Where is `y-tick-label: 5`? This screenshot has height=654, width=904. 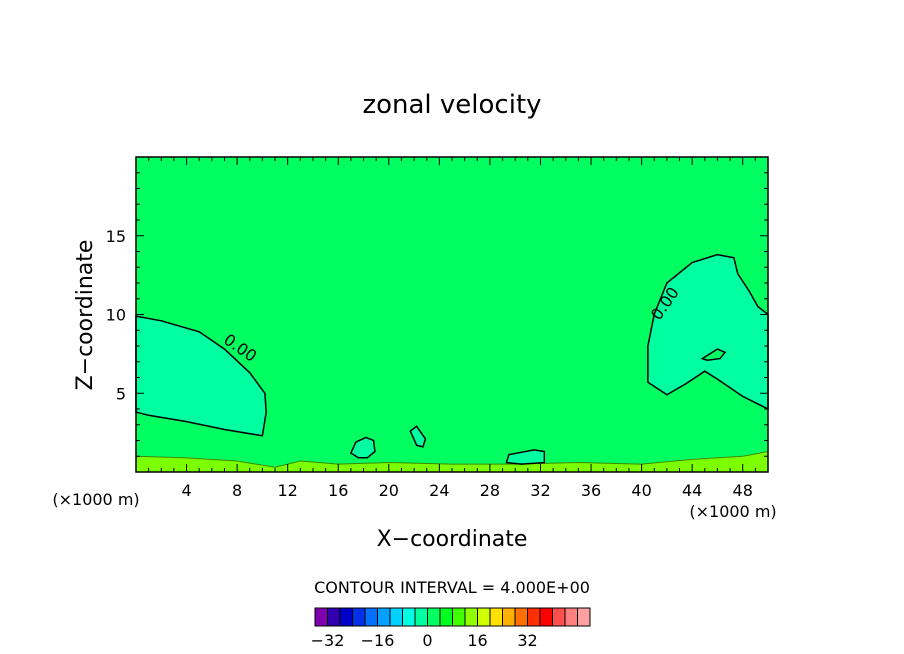 y-tick-label: 5 is located at coordinates (121, 393).